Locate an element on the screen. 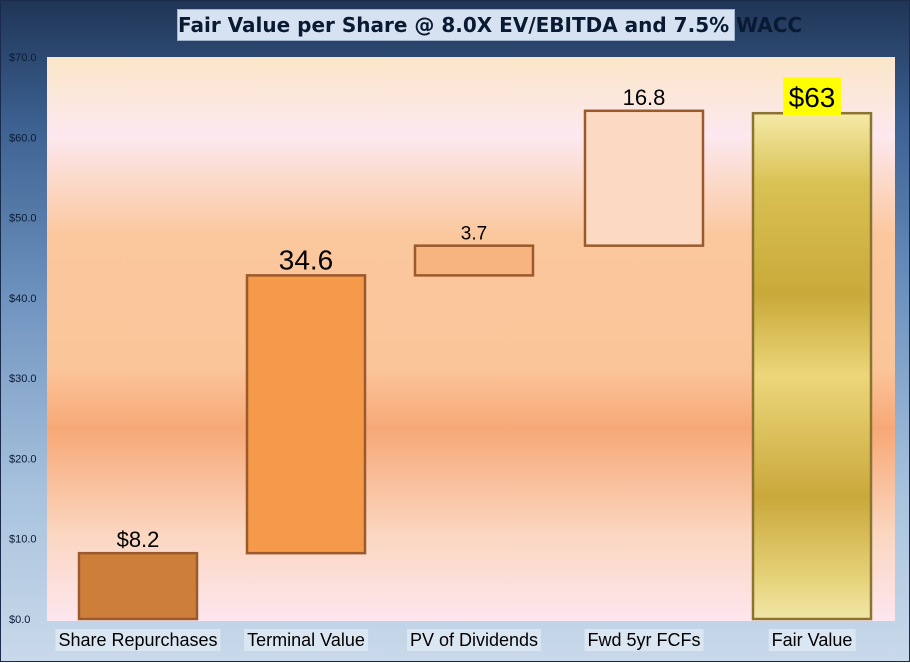 This screenshot has height=663, width=910. y-tick-label: $40.0 is located at coordinates (23, 299).